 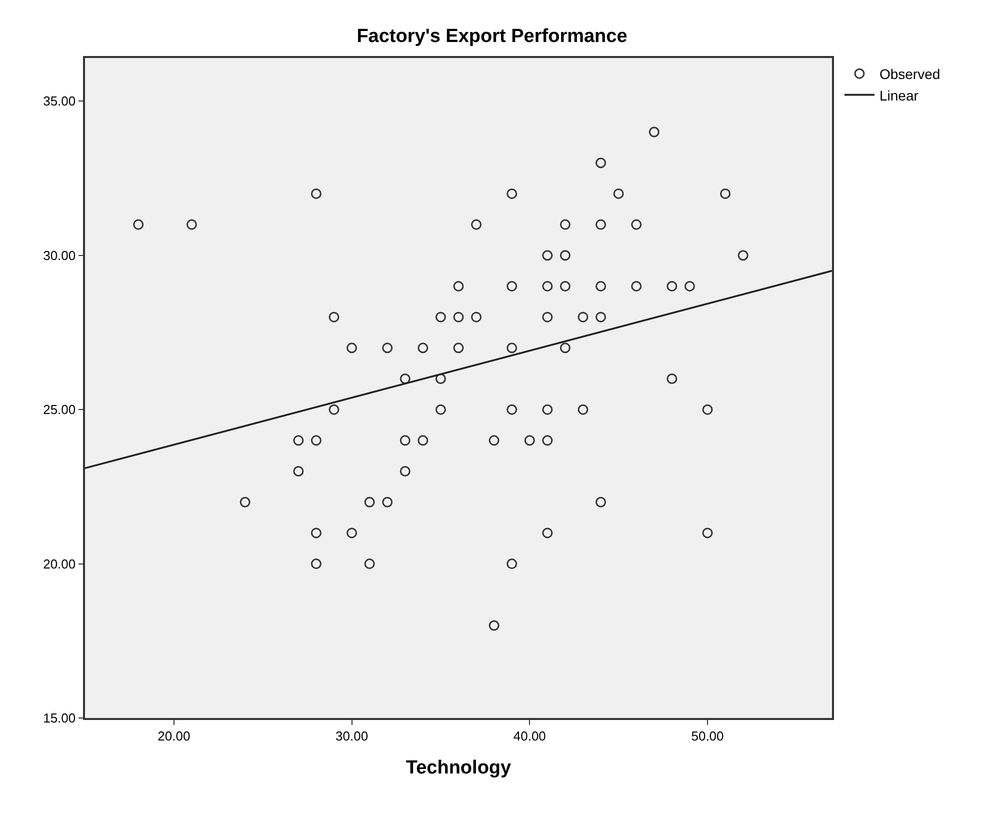 I want to click on legend-label: Linear, so click(x=899, y=95).